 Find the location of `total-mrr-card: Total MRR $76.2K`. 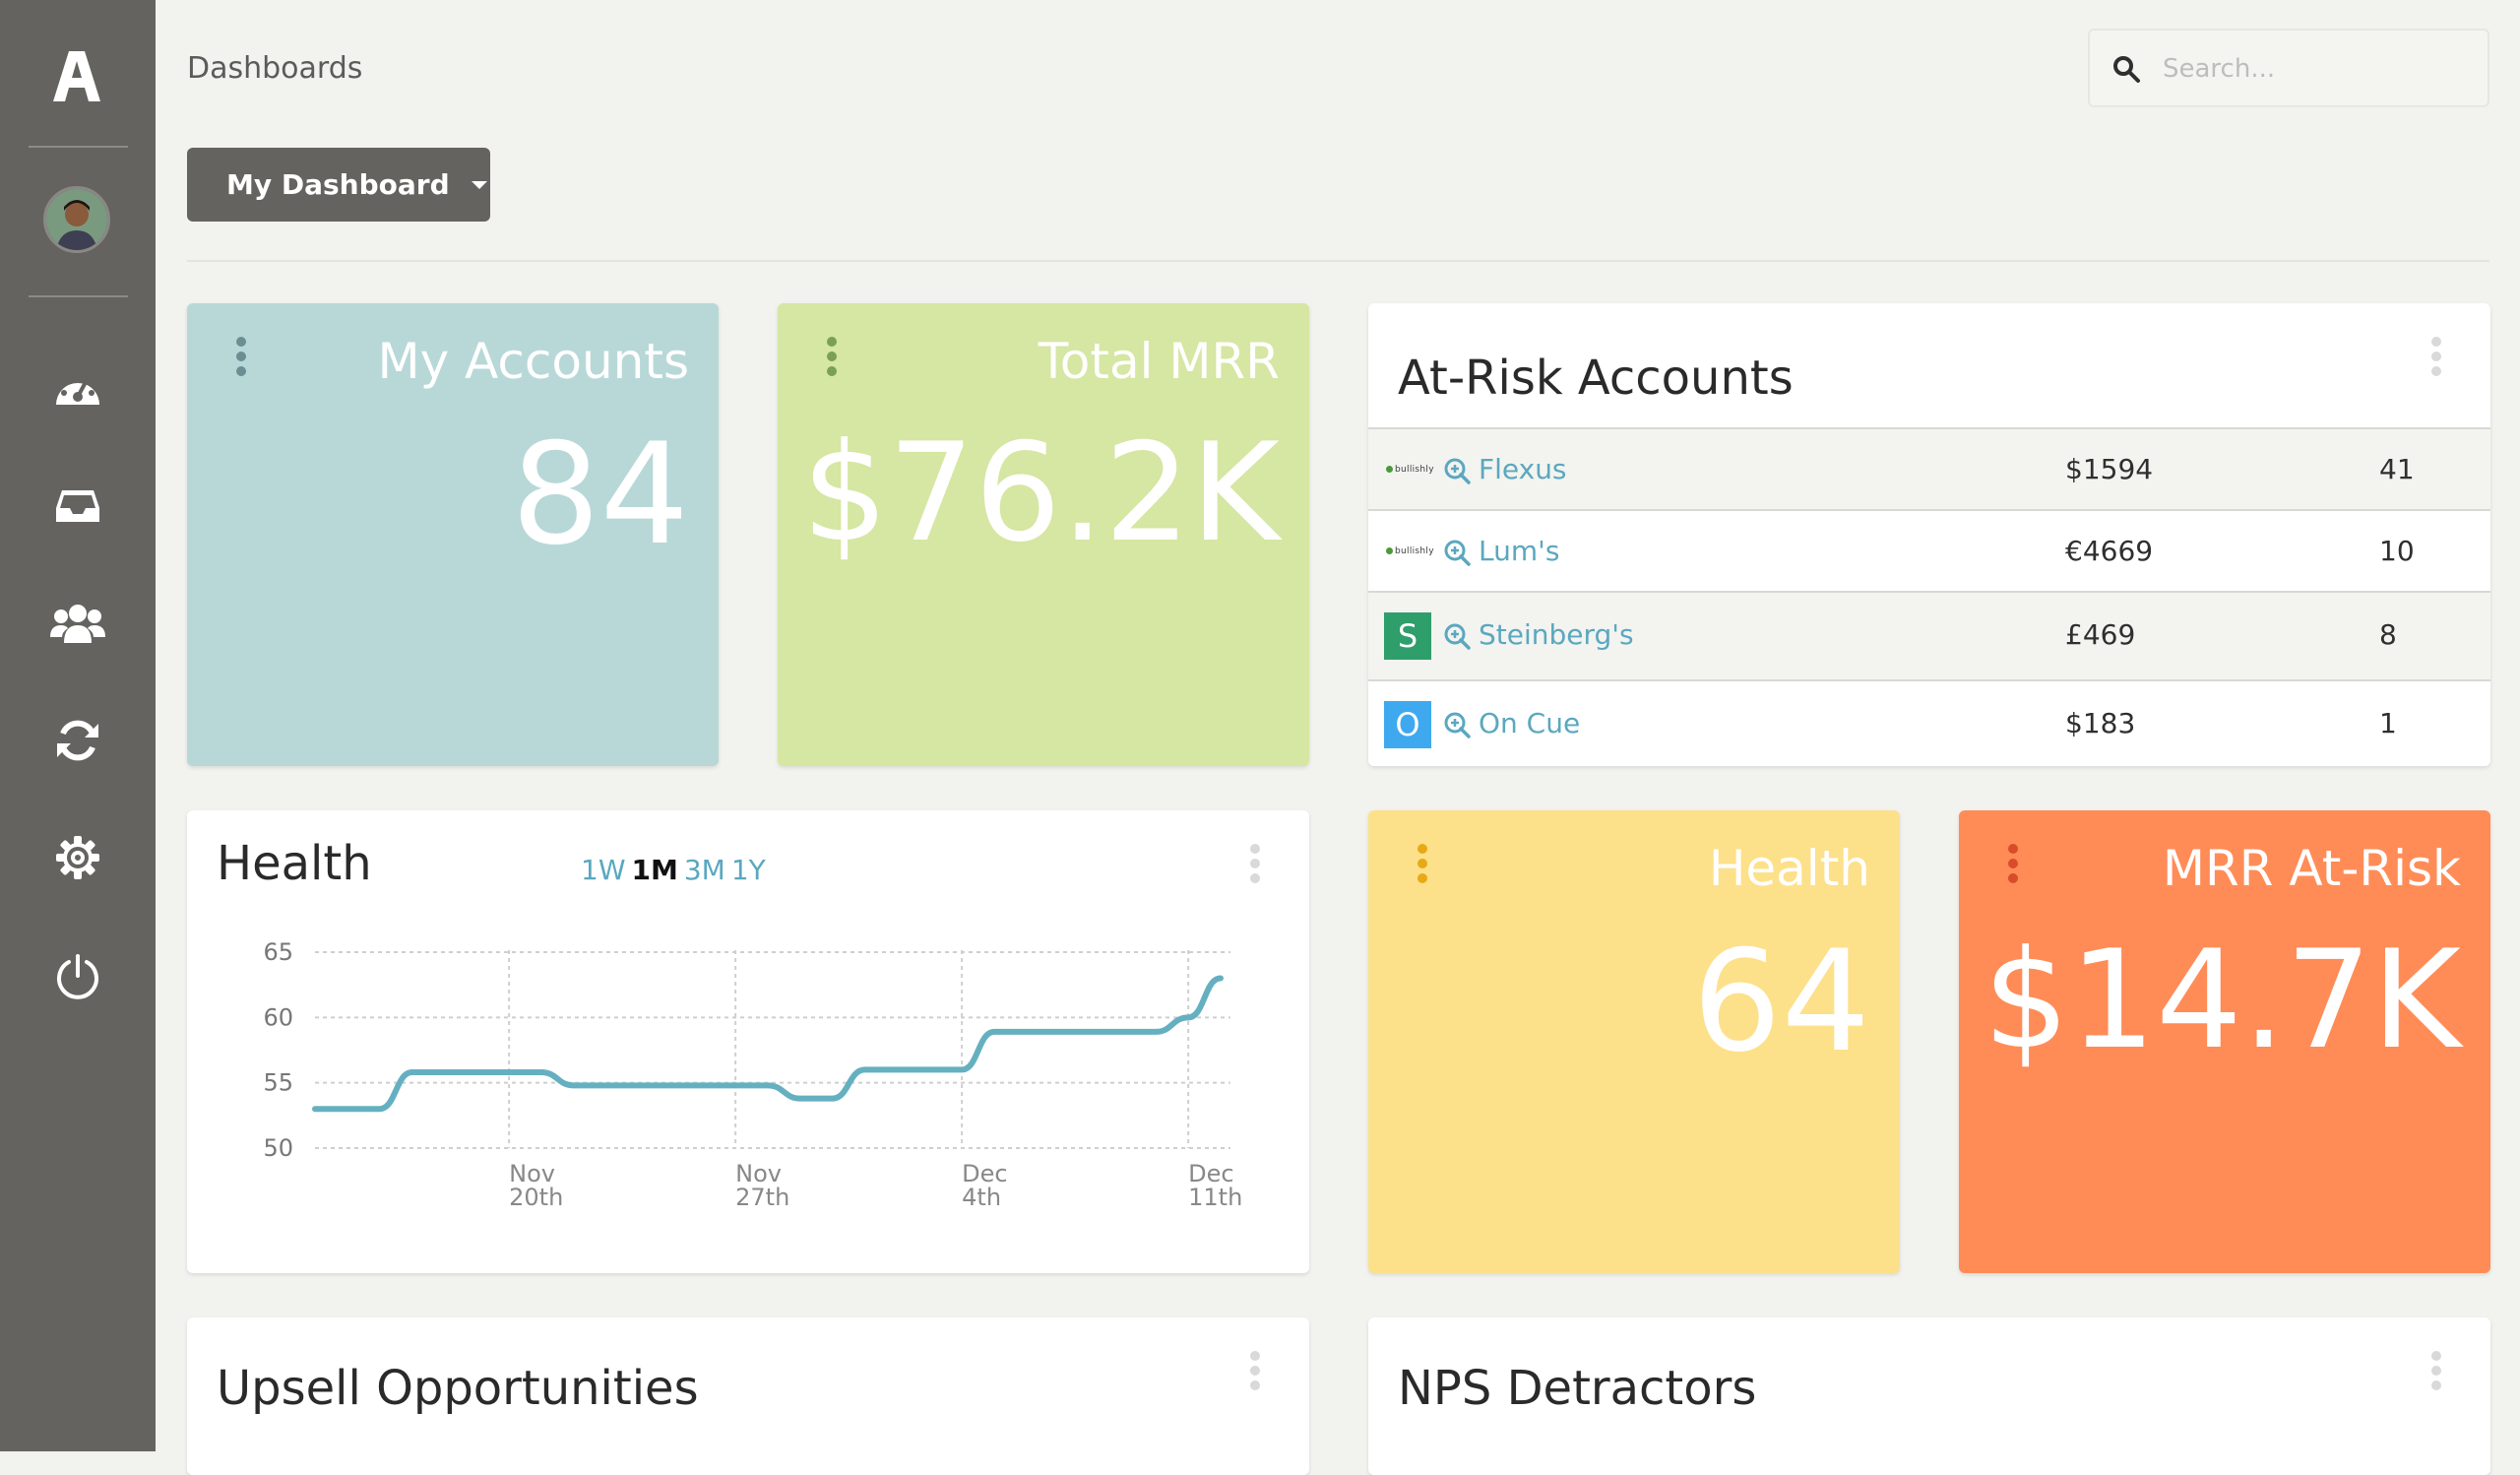

total-mrr-card: Total MRR $76.2K is located at coordinates (1043, 534).